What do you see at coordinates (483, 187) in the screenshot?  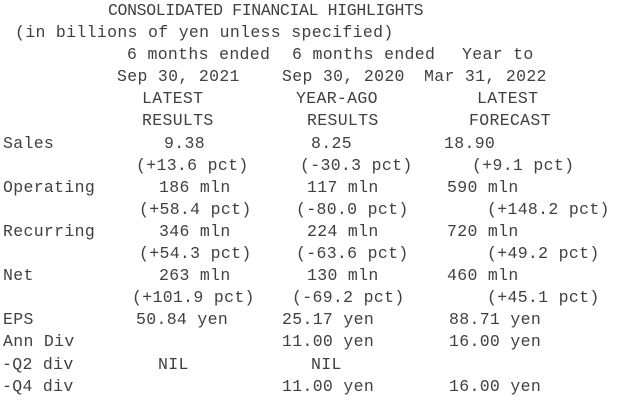 I see `operating-forecast-value: 590 mln` at bounding box center [483, 187].